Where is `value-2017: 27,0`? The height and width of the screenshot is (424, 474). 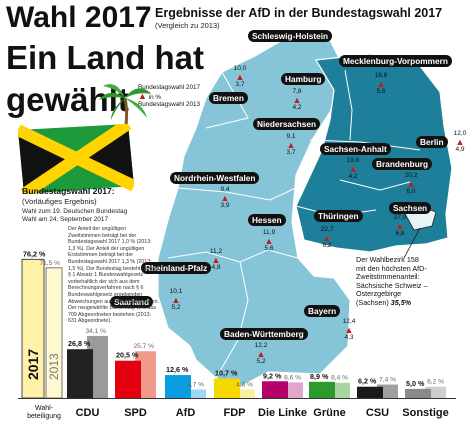 value-2017: 27,0 is located at coordinates (400, 217).